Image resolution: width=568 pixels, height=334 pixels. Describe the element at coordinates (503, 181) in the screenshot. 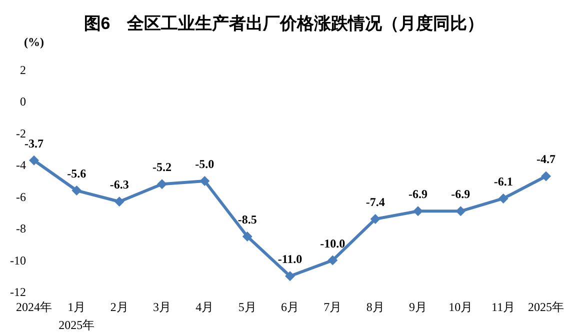

I see `data-label: -6.1` at that location.